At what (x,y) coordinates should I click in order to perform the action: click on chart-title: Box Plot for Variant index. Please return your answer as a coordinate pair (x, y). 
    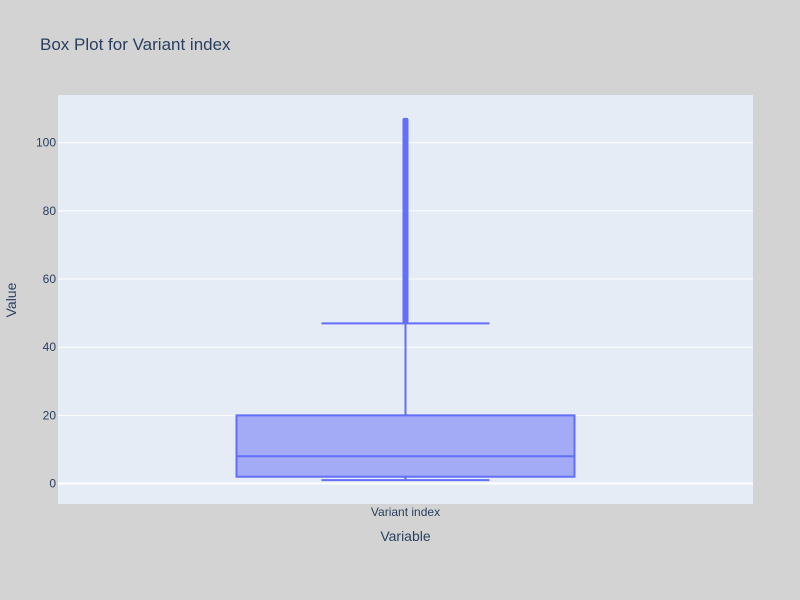
    Looking at the image, I should click on (135, 44).